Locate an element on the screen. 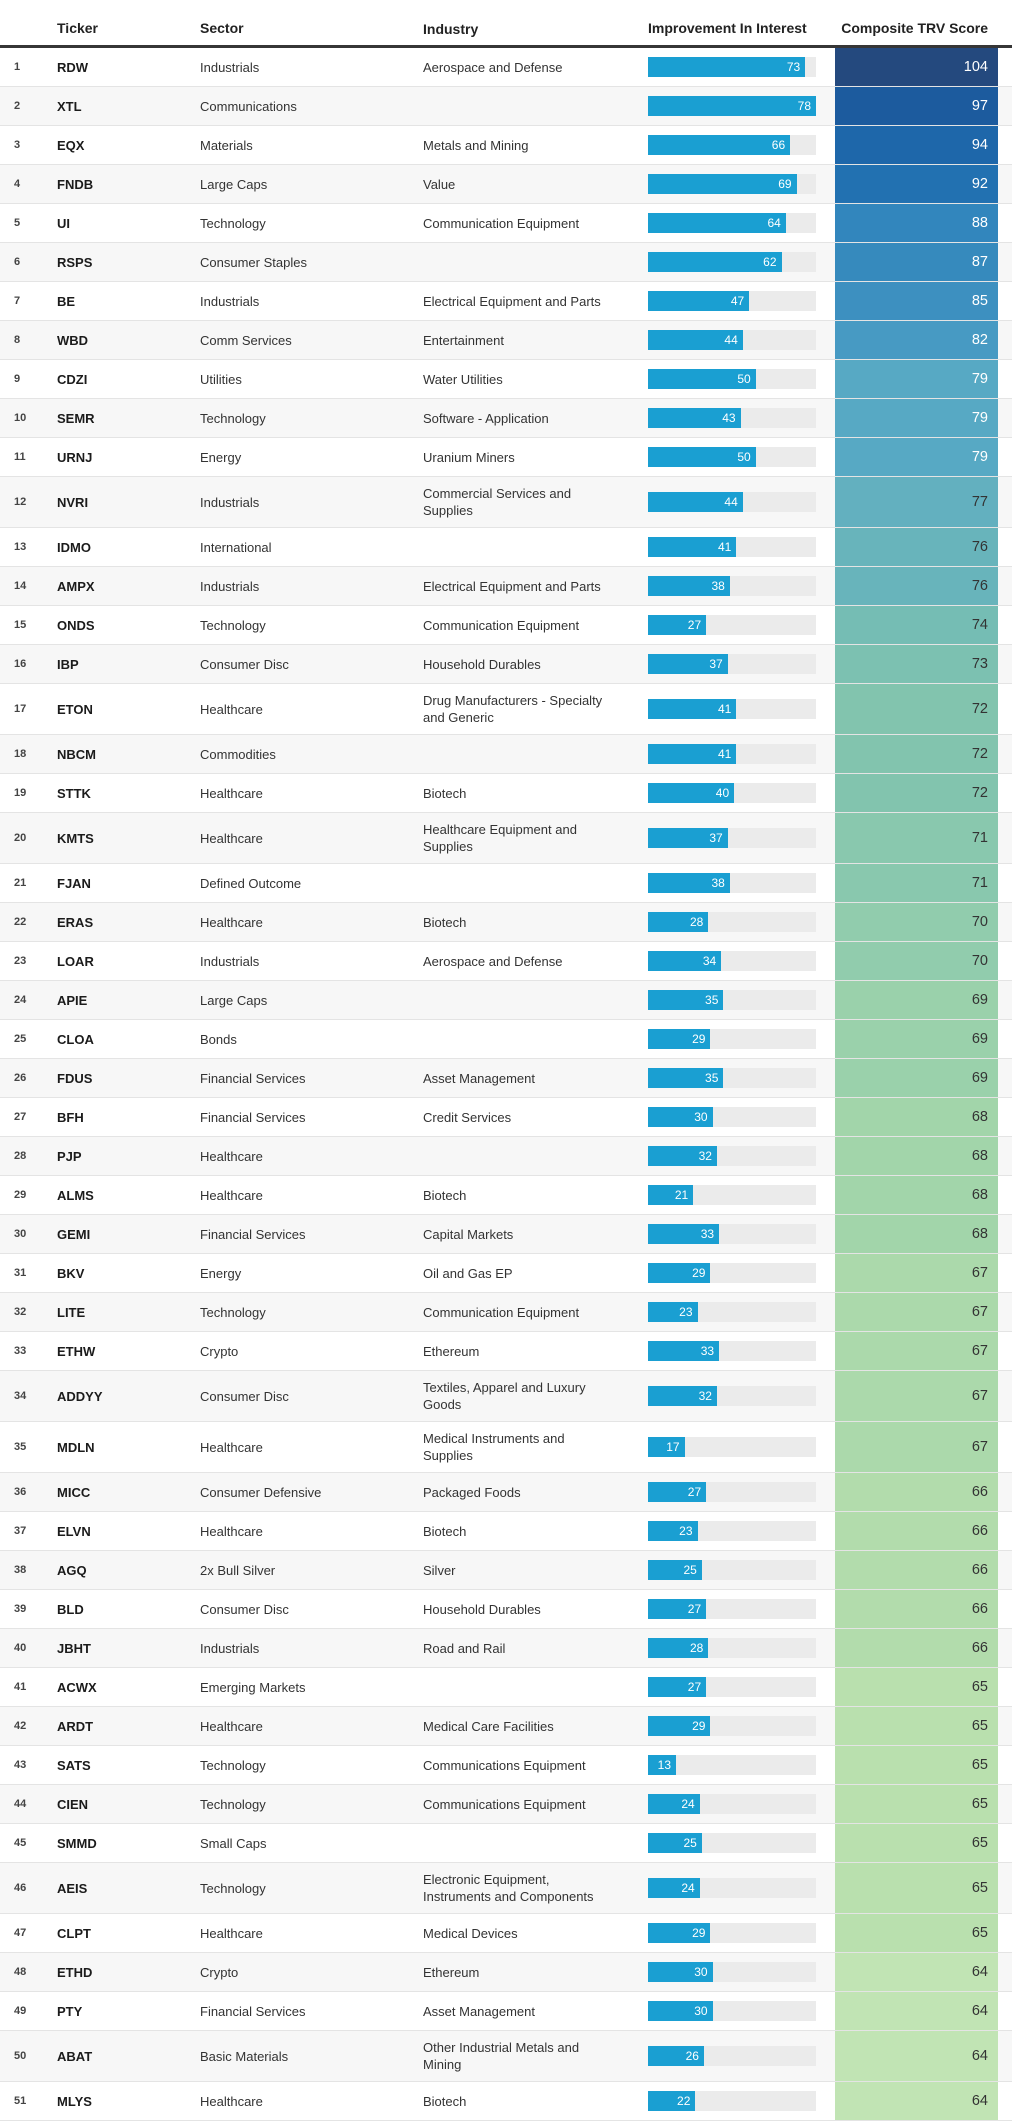 Image resolution: width=1012 pixels, height=2121 pixels. industry-cell: Communication Equipment is located at coordinates (501, 223).